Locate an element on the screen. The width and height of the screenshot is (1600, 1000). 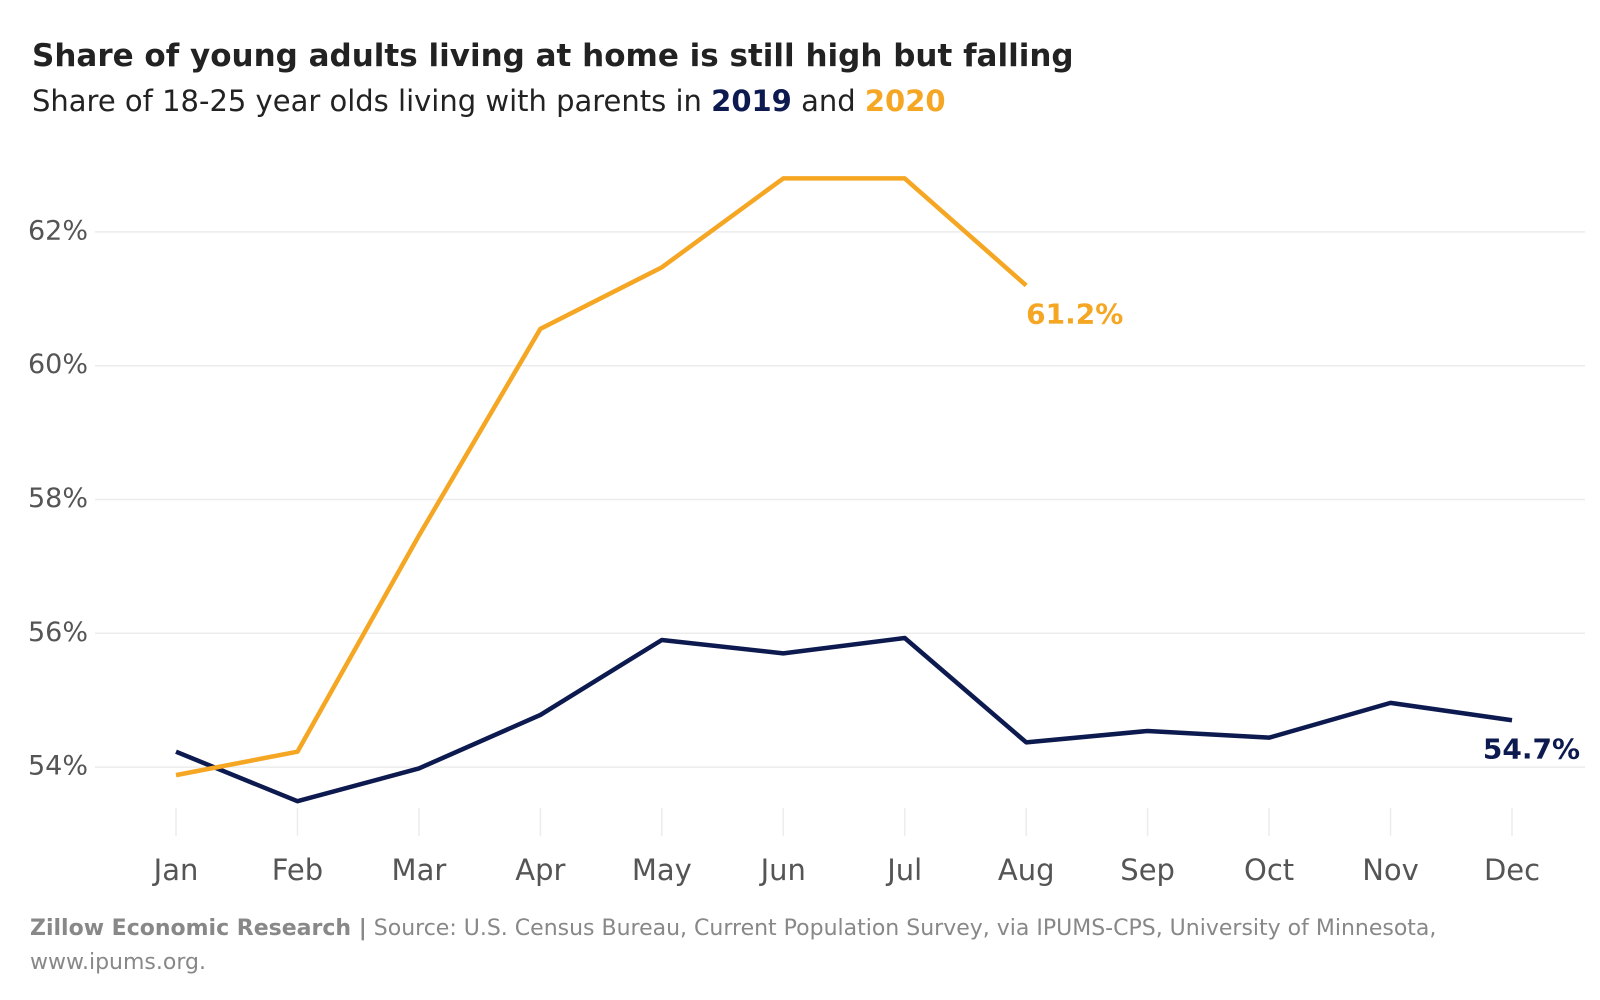
x-tick-label: Nov is located at coordinates (1390, 870).